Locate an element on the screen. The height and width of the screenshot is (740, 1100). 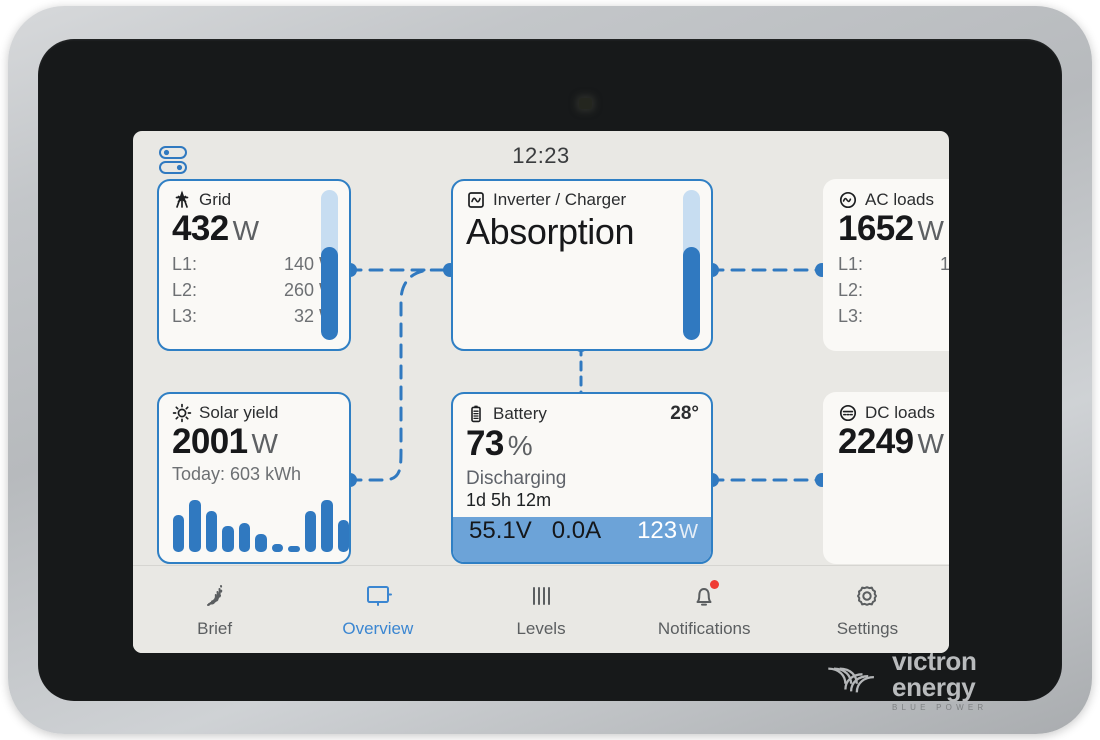
panel-grid: Grid 432 W L1: 140 W L2: 260 W is located at coordinates (254, 265).